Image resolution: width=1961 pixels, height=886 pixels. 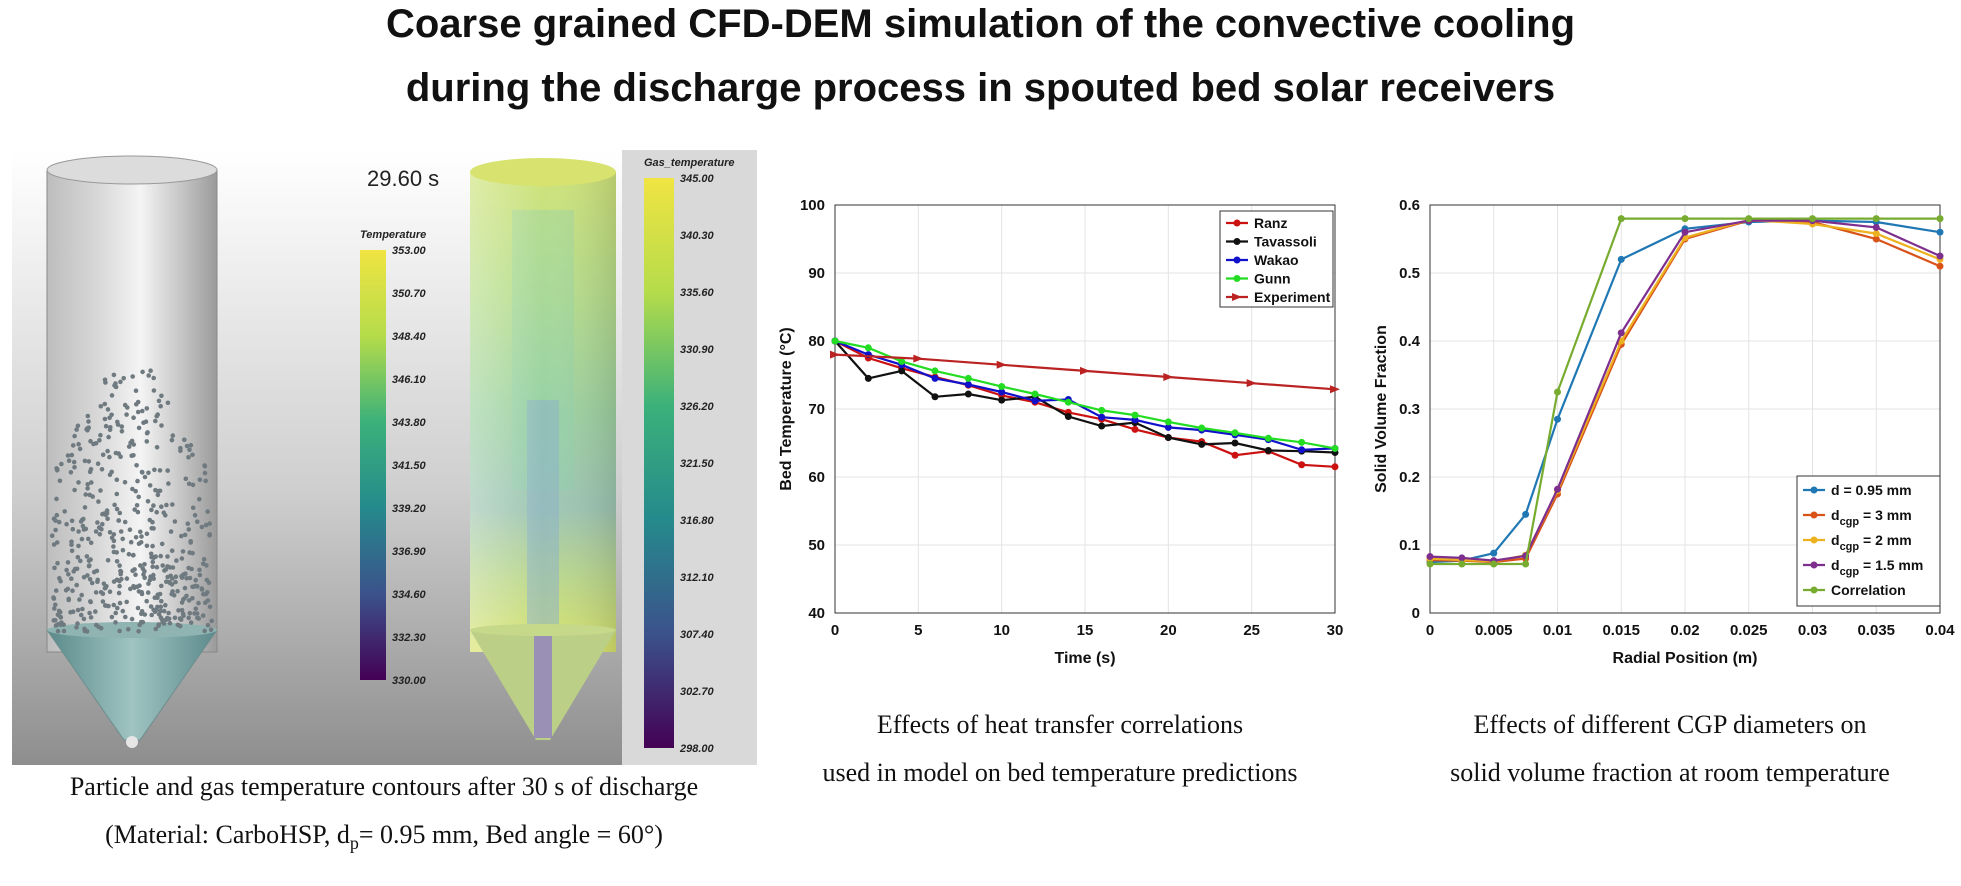 I want to click on colorbar-tick-label: 348.40, so click(x=409, y=337).